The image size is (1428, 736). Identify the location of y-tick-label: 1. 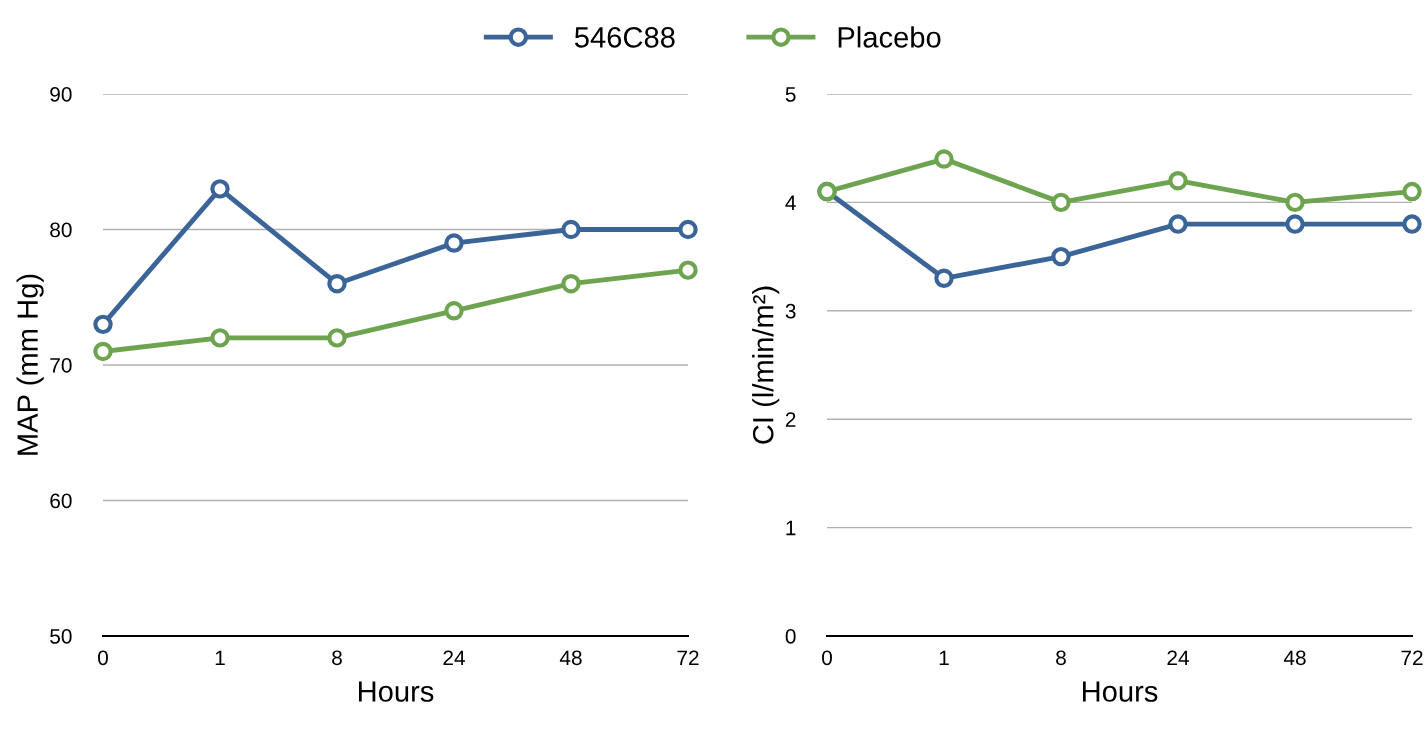
(791, 528).